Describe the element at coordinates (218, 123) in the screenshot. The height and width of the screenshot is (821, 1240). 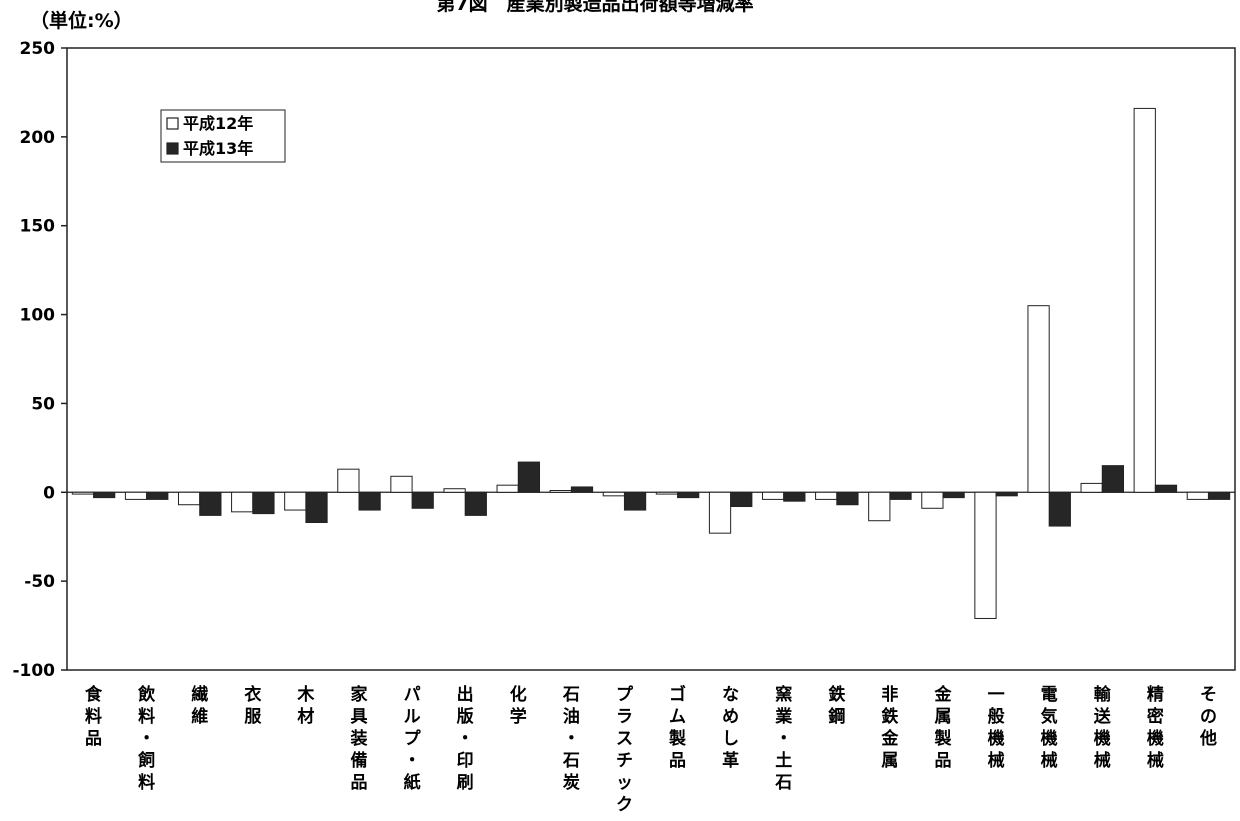
I see `legend-label-2000: 平成12年` at that location.